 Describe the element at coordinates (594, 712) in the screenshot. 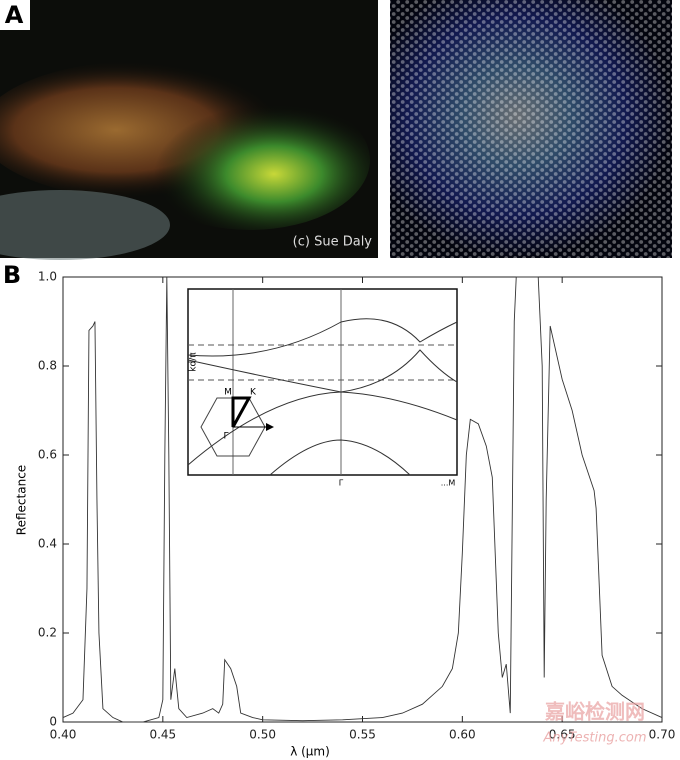

I see `watermark: 嘉峪检测网` at that location.